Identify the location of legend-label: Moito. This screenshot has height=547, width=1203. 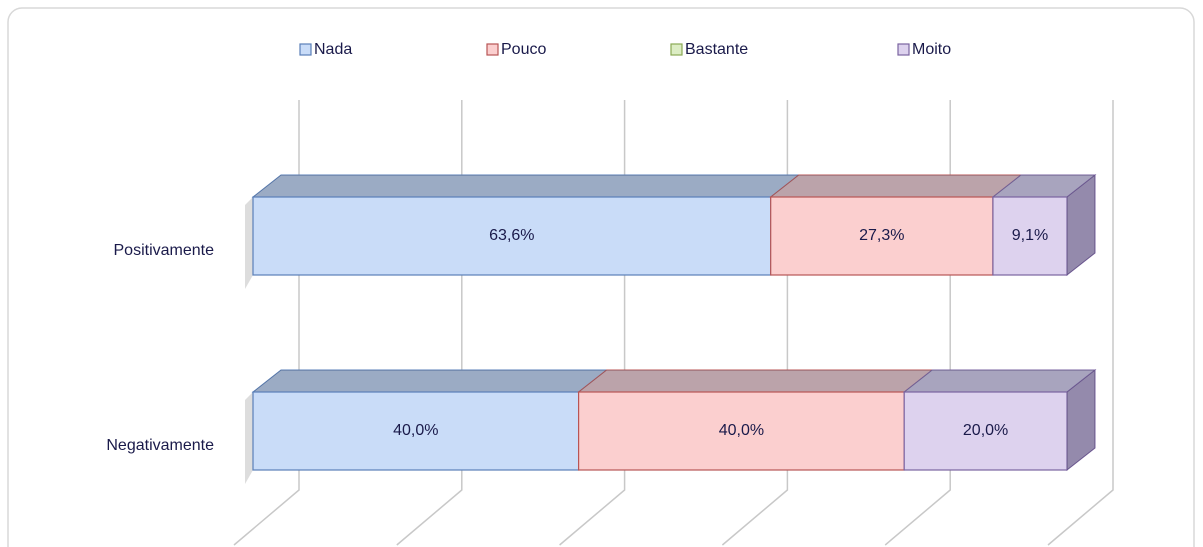
(931, 49).